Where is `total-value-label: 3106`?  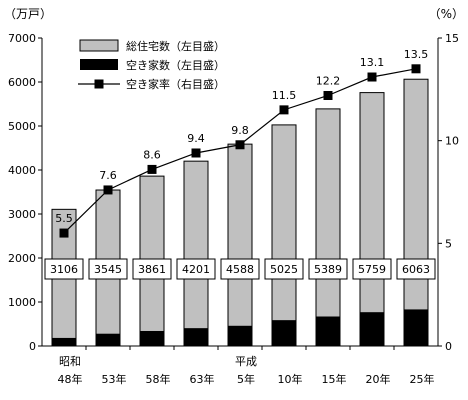
total-value-label: 3106 is located at coordinates (64, 269).